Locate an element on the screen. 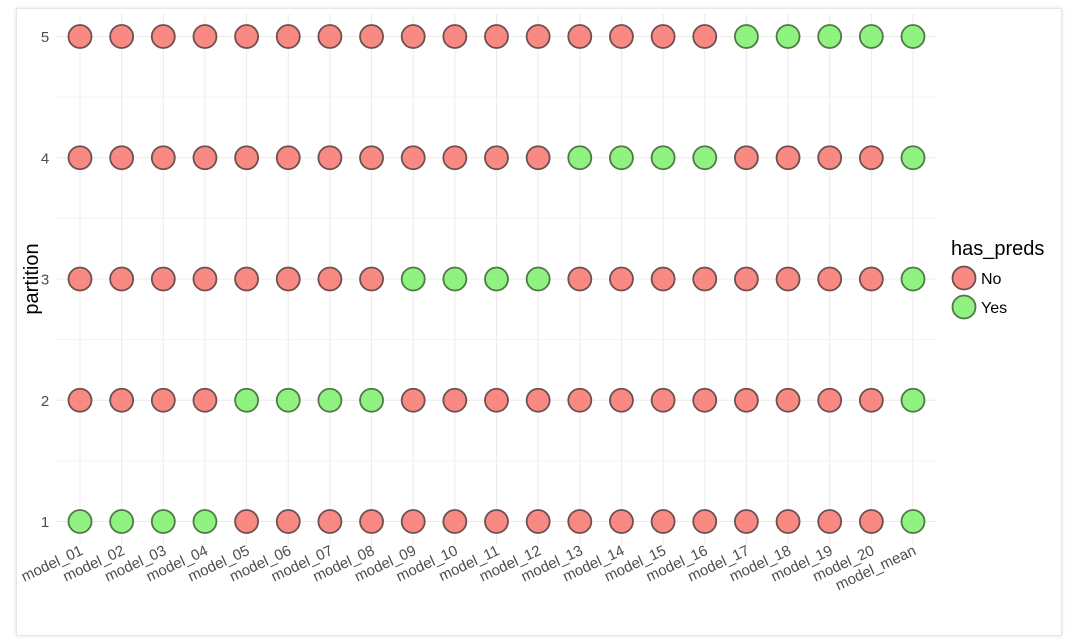  legend-key-yes is located at coordinates (964, 307).